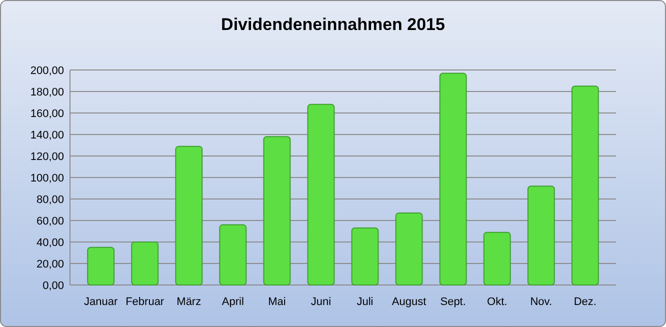 The image size is (666, 327). What do you see at coordinates (277, 302) in the screenshot?
I see `x-tick-label: Mai` at bounding box center [277, 302].